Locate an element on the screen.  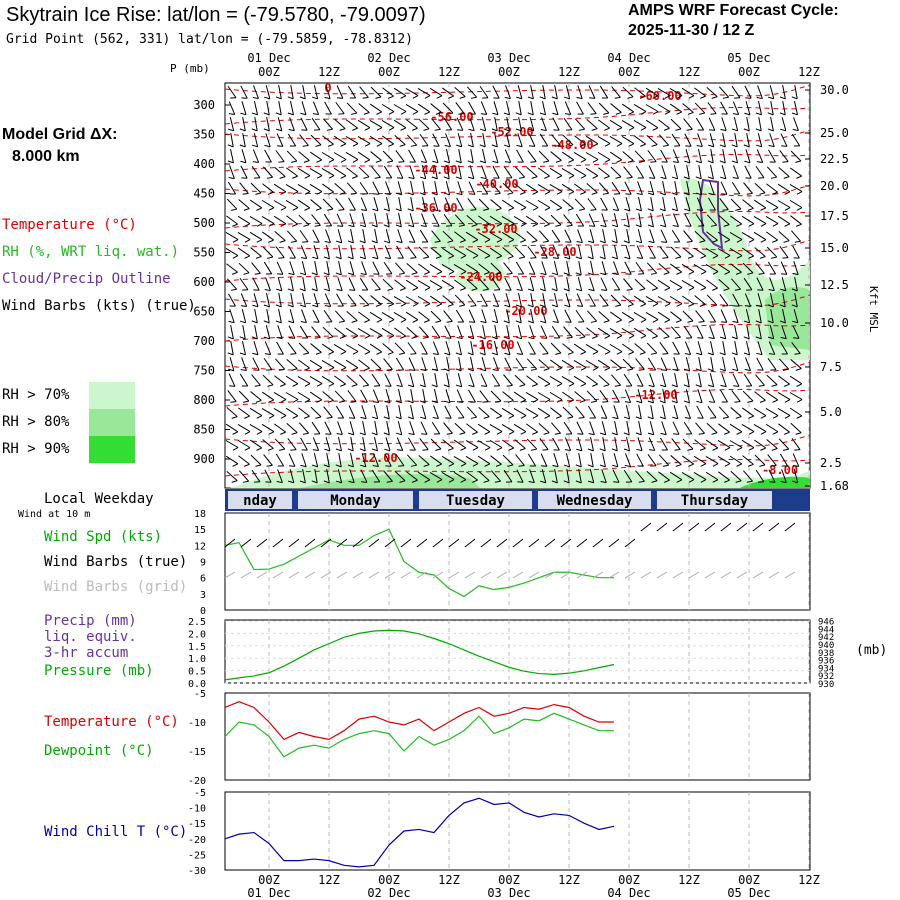
pressure-tick-label: 944 is located at coordinates (826, 630).